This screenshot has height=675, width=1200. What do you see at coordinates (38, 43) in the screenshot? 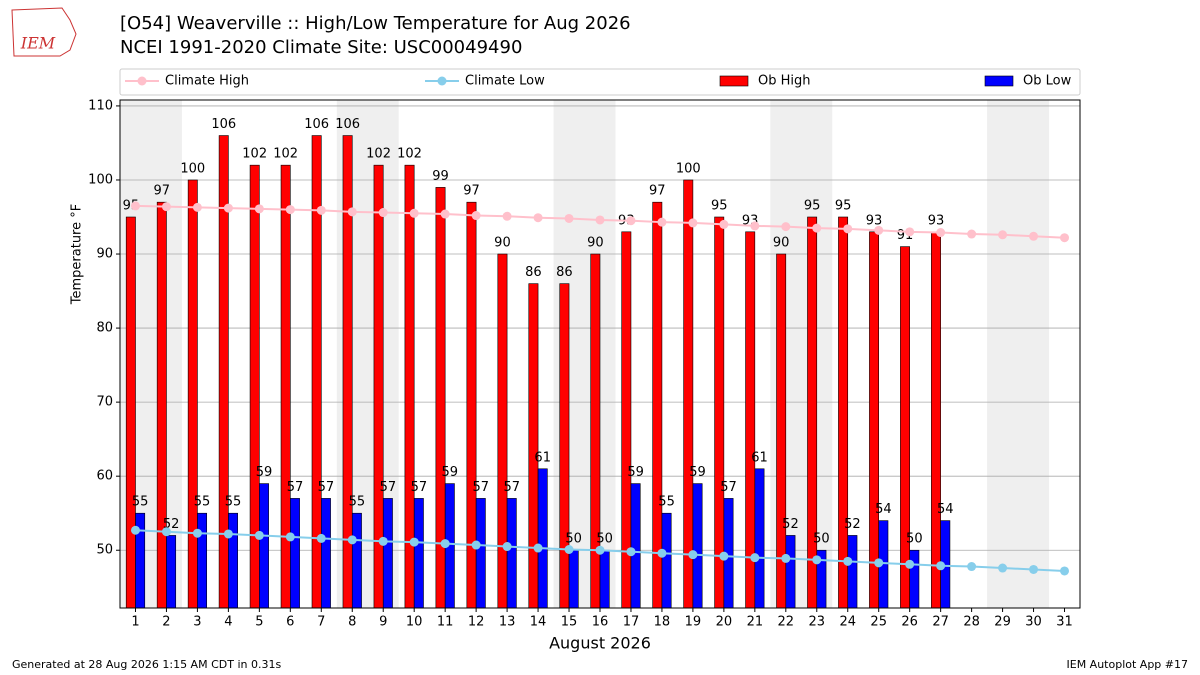
I see `logo-text: IEM` at bounding box center [38, 43].